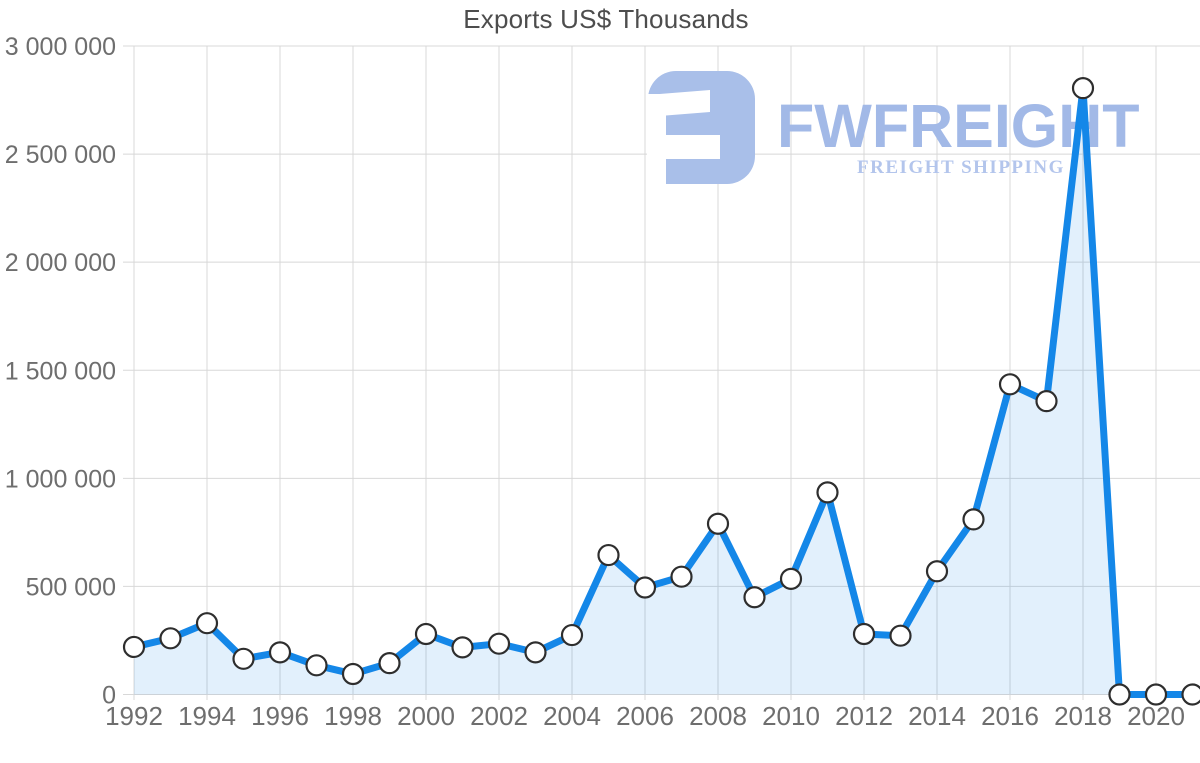 Image resolution: width=1200 pixels, height=763 pixels. I want to click on x-tick-label: 2010, so click(791, 716).